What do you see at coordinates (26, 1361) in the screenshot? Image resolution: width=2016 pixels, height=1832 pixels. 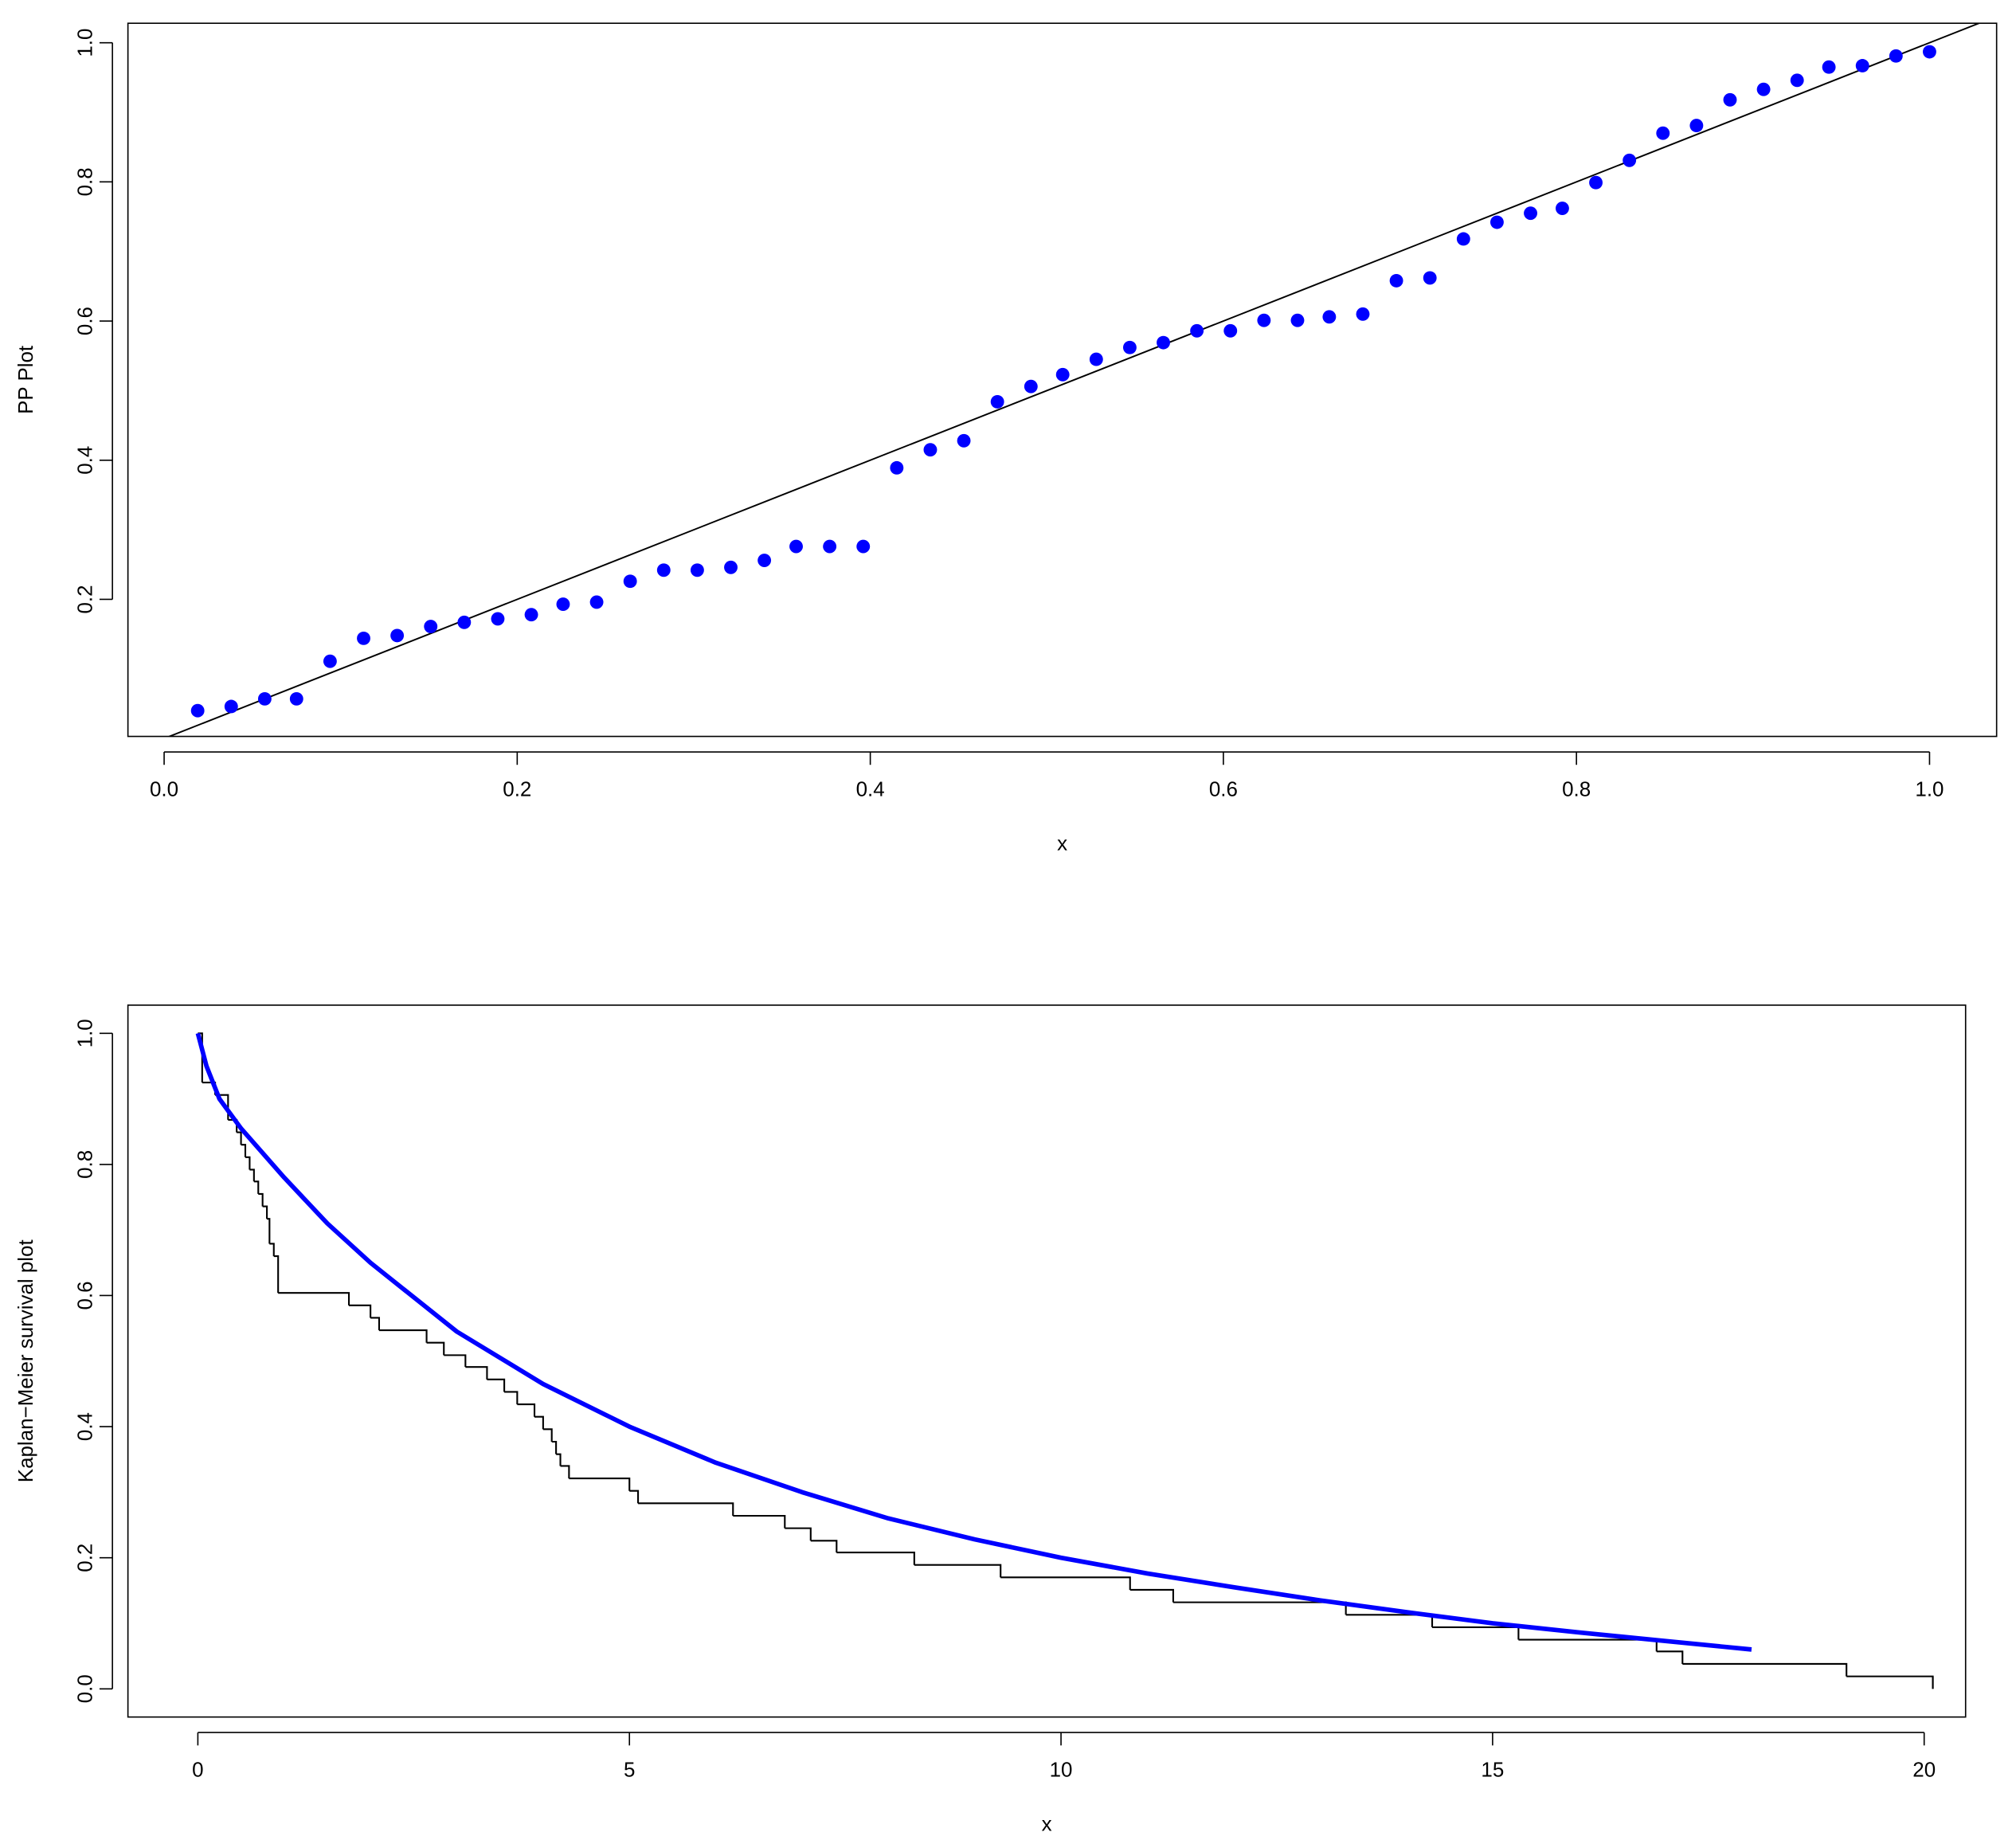 I see `y-axis-label: Kaplan−Meier survival plot` at bounding box center [26, 1361].